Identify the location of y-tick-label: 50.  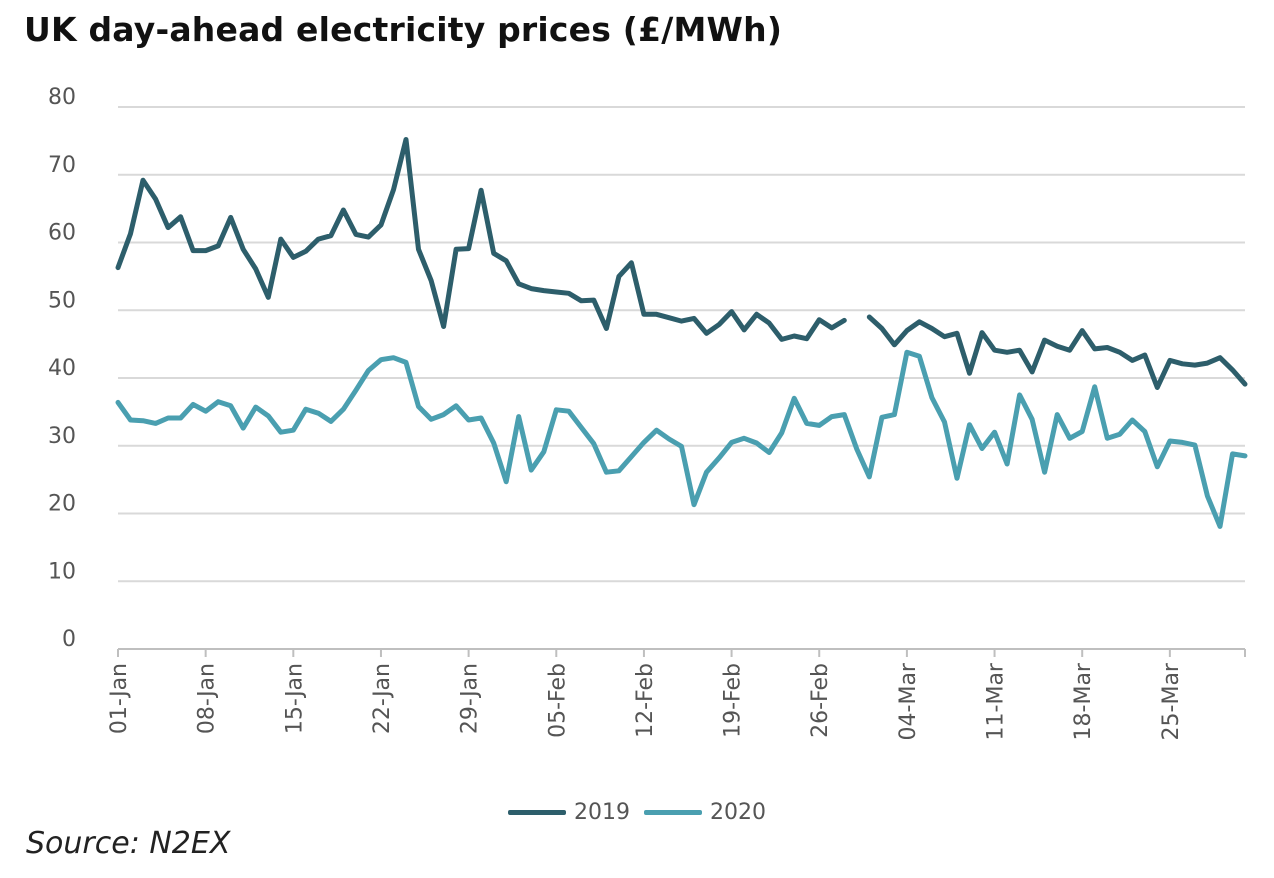
(62, 300).